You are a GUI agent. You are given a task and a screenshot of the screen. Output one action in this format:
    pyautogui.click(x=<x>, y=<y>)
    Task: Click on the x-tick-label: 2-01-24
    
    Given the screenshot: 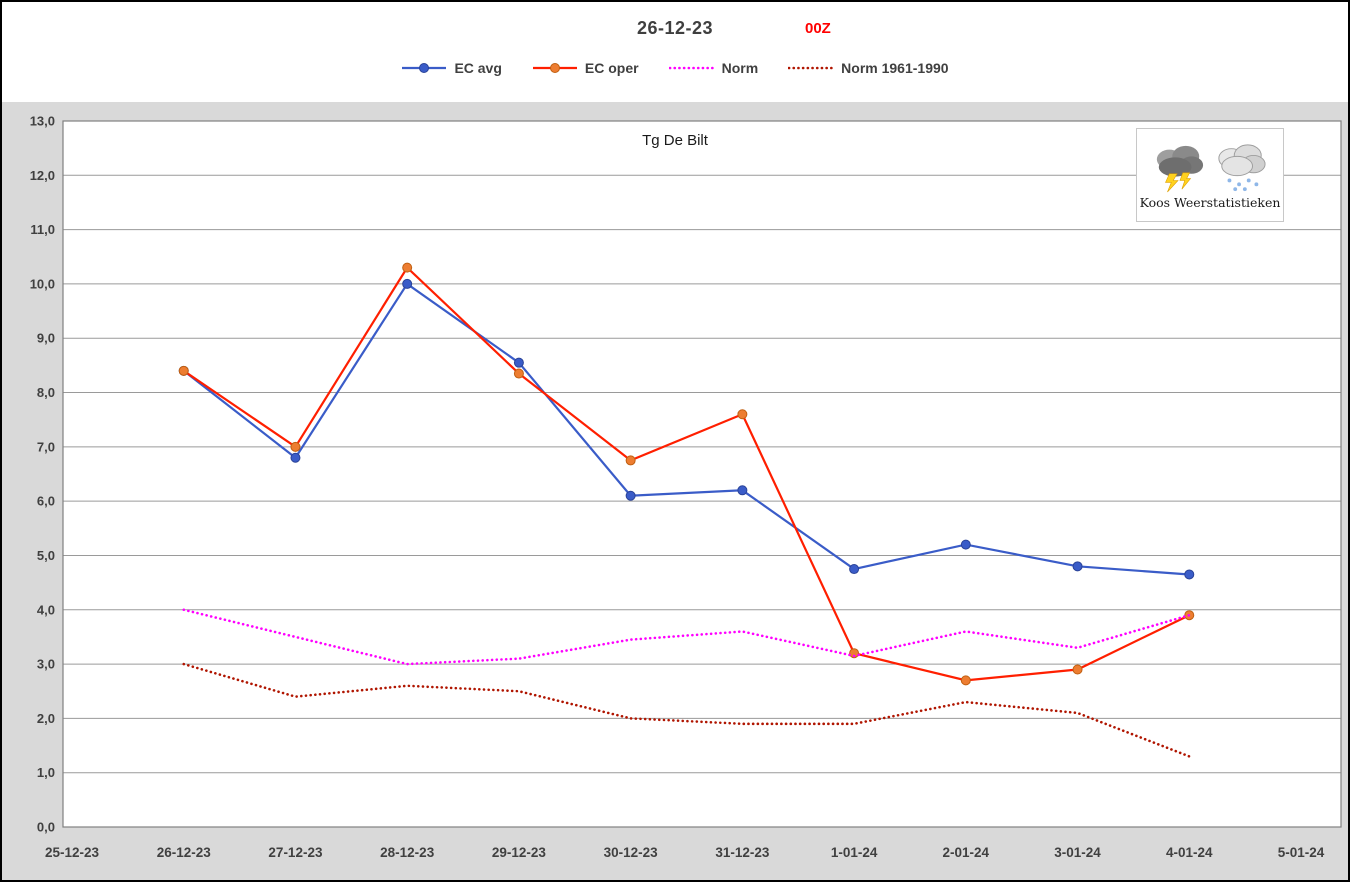 What is the action you would take?
    pyautogui.click(x=966, y=852)
    